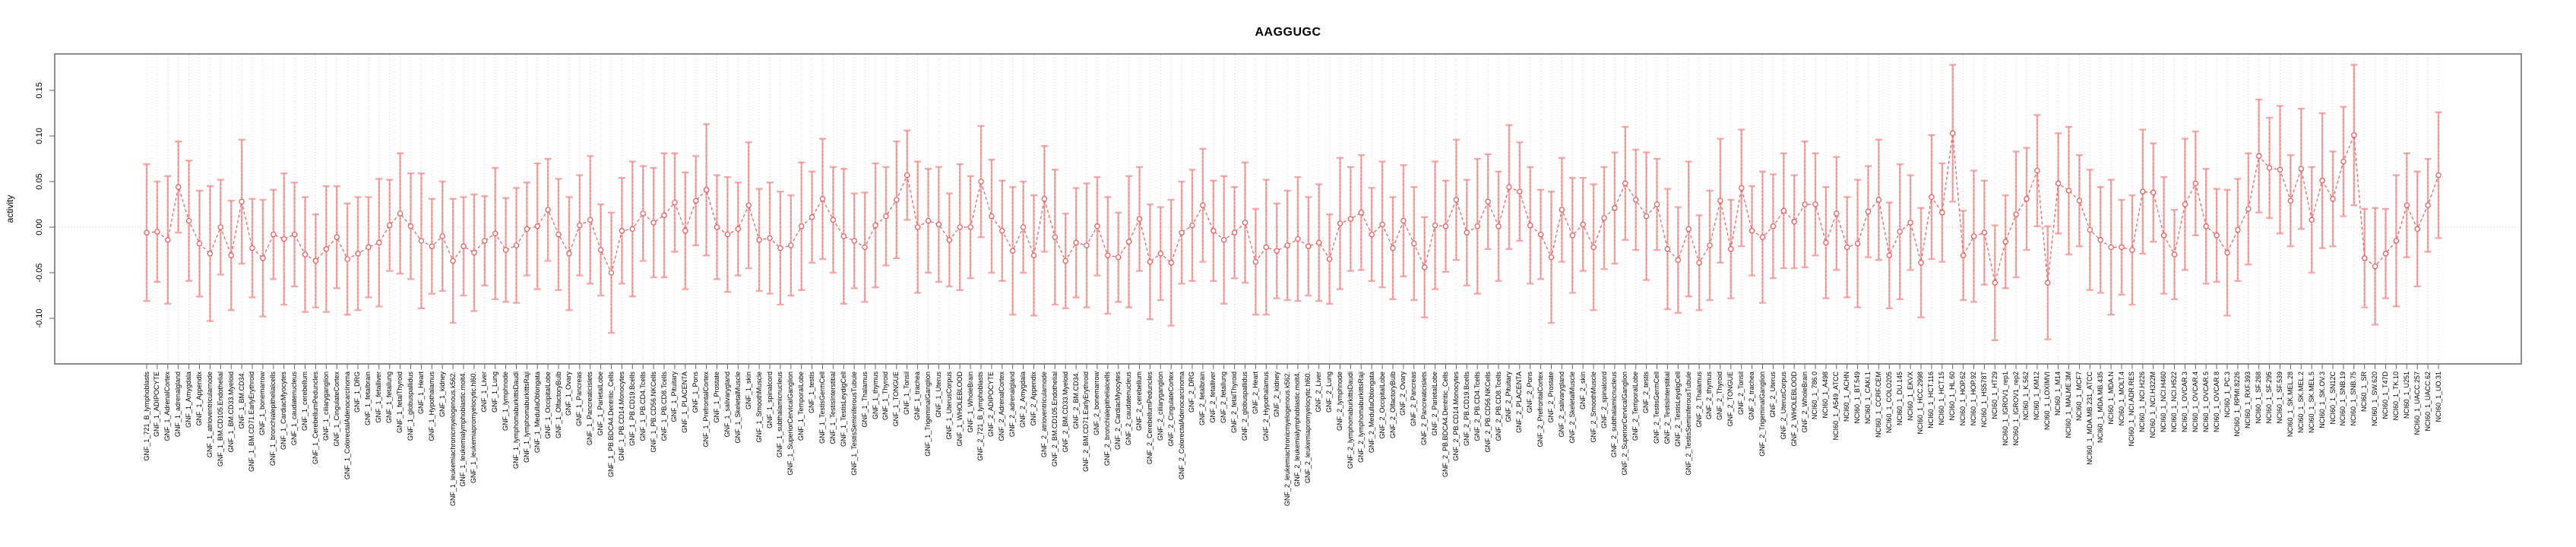 This screenshot has height=547, width=2576. What do you see at coordinates (1741, 394) in the screenshot?
I see `x-tick-label: GNF_2_Tonsil` at bounding box center [1741, 394].